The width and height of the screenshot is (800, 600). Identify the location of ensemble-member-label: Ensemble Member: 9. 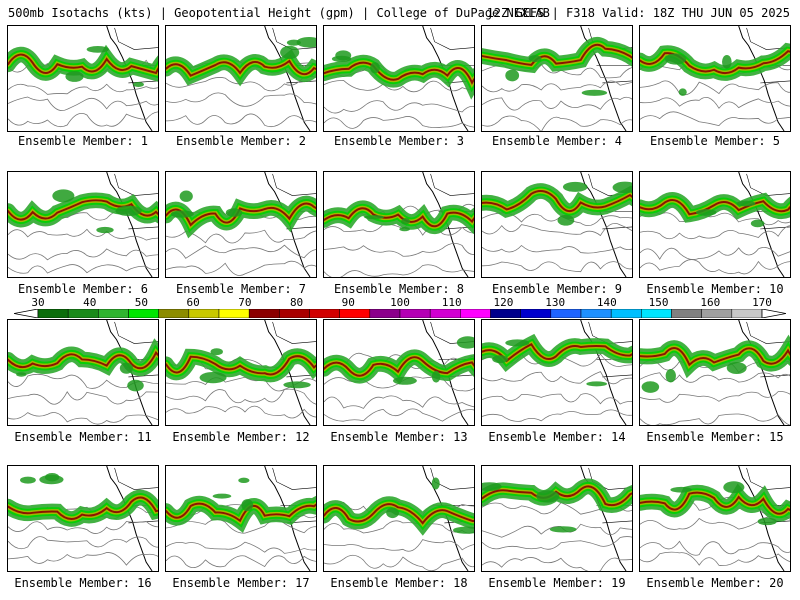
(557, 289).